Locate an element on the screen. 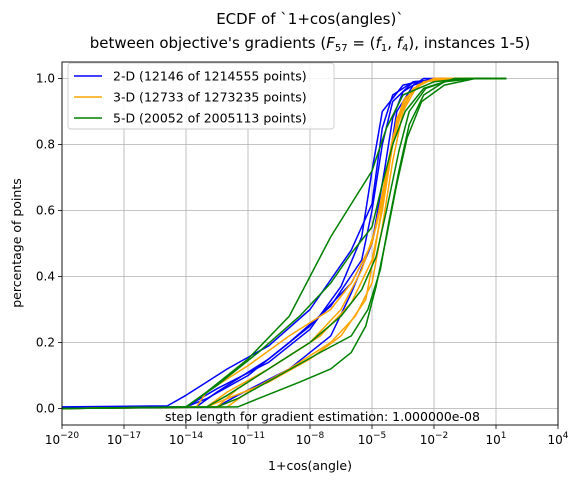 This screenshot has height=483, width=579. y-tick-label: 0.8 is located at coordinates (45, 145).